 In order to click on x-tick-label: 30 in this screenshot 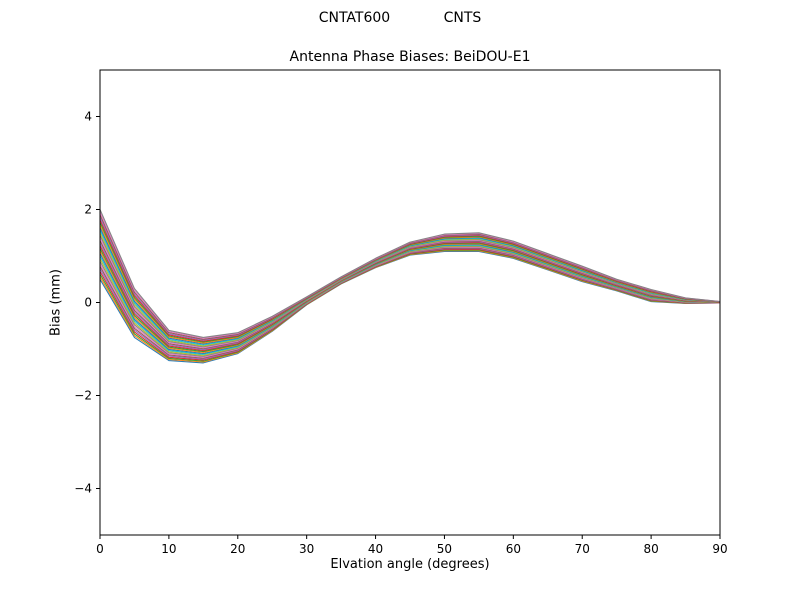, I will do `click(306, 549)`.